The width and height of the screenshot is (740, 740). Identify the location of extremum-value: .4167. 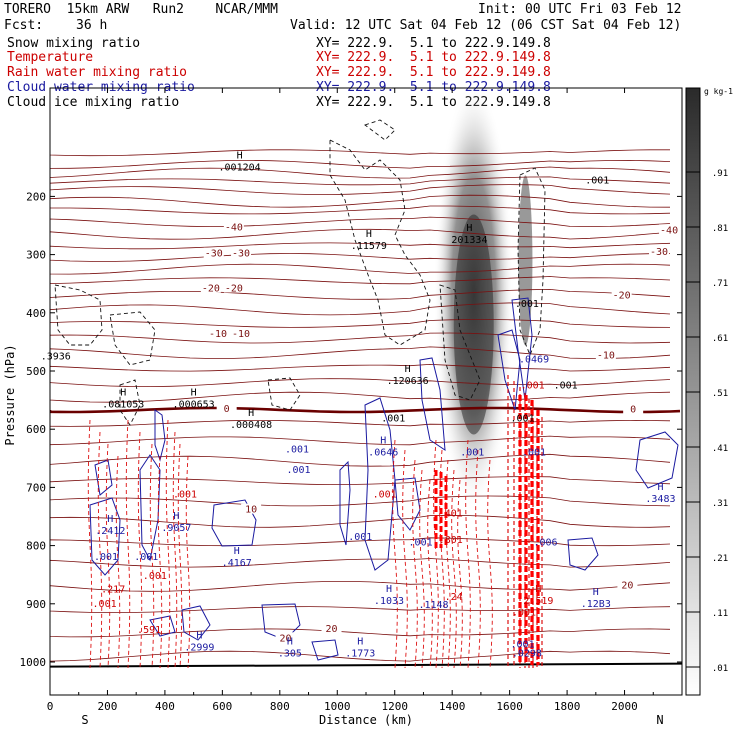
(237, 563).